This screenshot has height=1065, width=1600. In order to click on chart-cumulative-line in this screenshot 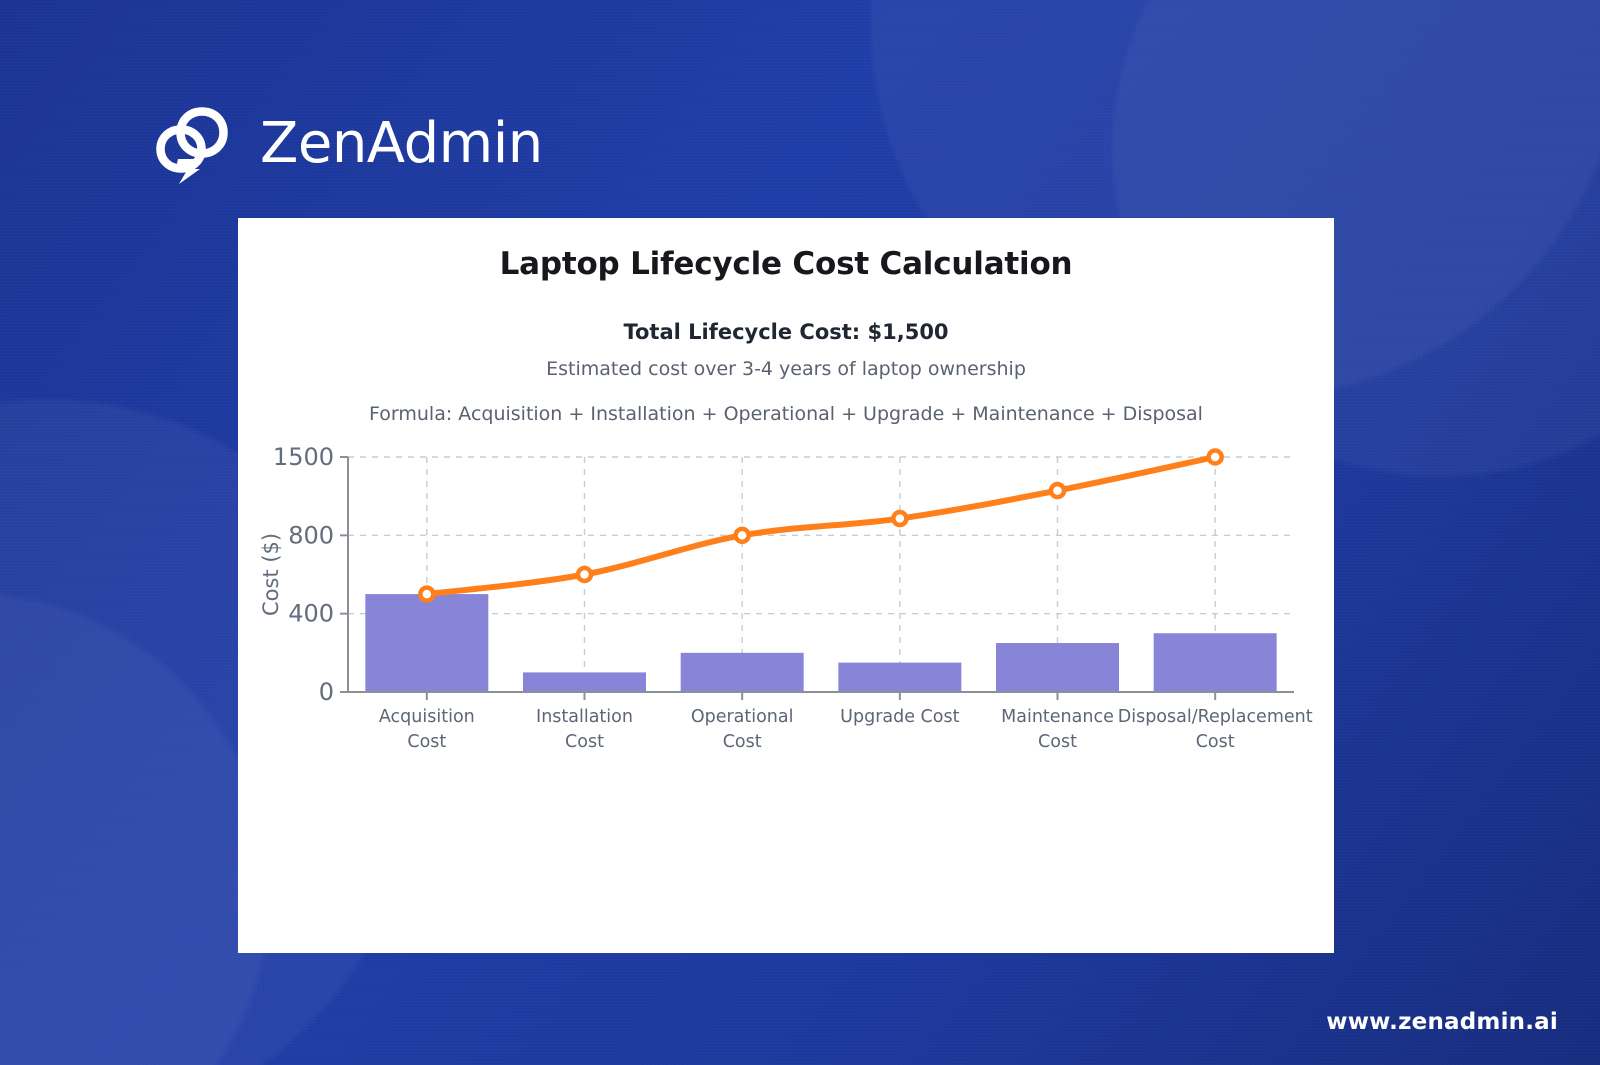, I will do `click(821, 526)`.